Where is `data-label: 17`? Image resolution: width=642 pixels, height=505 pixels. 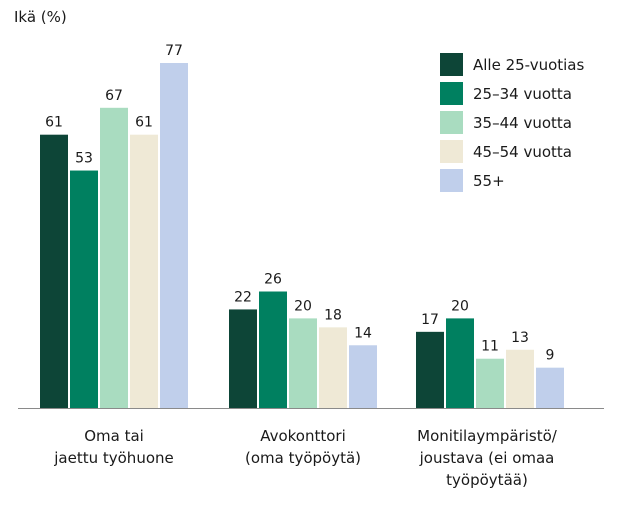
data-label: 17 is located at coordinates (430, 320).